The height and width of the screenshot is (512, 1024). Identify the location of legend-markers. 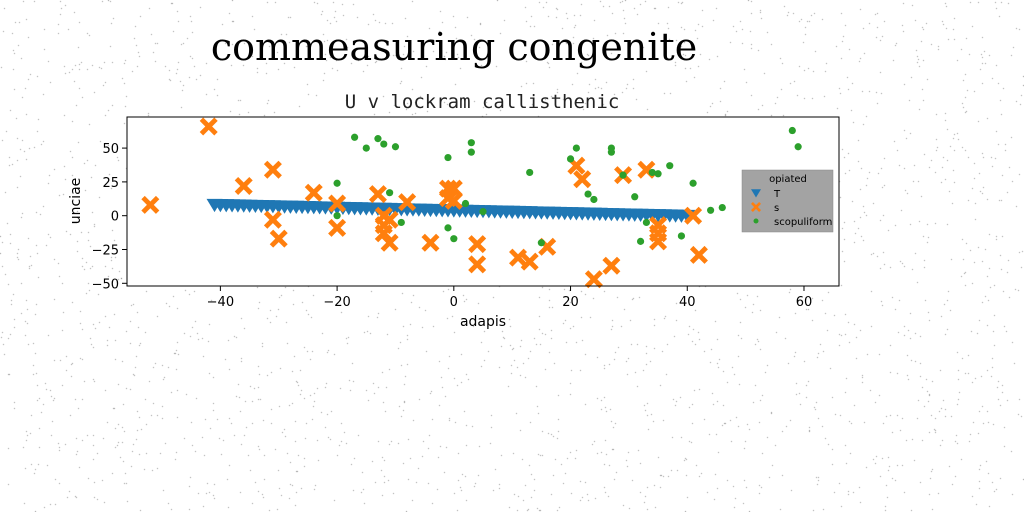
(756, 206).